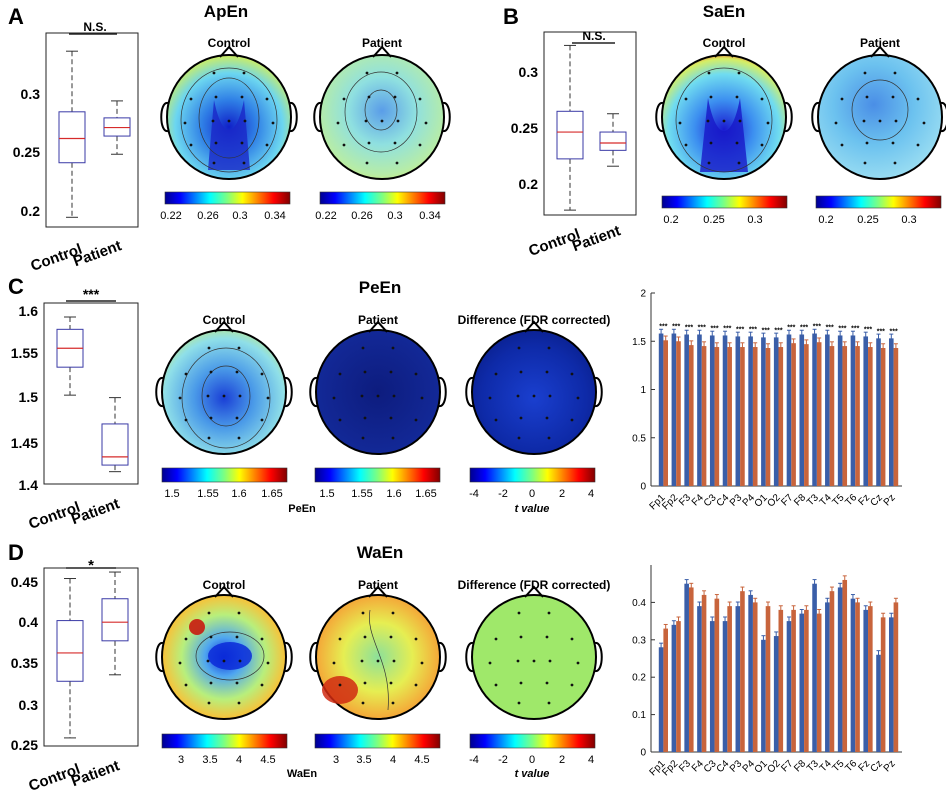  What do you see at coordinates (503, 494) in the screenshot?
I see `cb-tick-c3-1: -2` at bounding box center [503, 494].